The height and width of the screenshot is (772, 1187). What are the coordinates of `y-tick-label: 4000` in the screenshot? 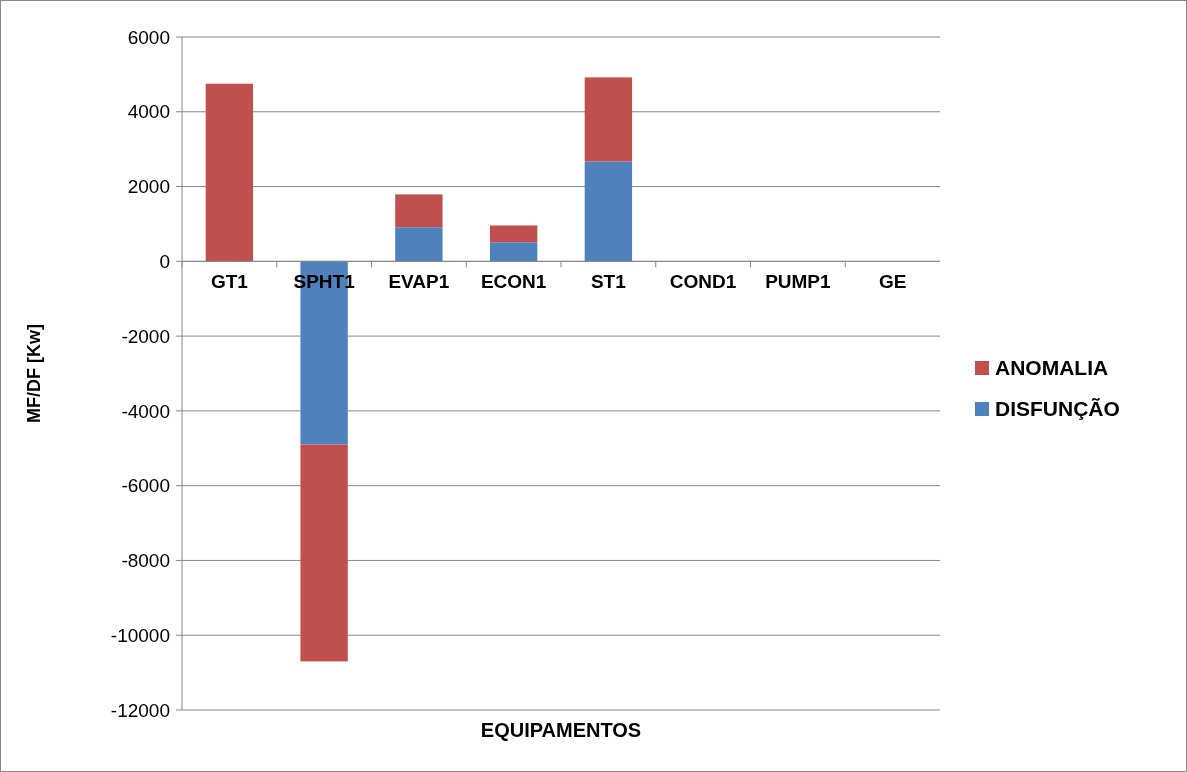 It's located at (148, 112).